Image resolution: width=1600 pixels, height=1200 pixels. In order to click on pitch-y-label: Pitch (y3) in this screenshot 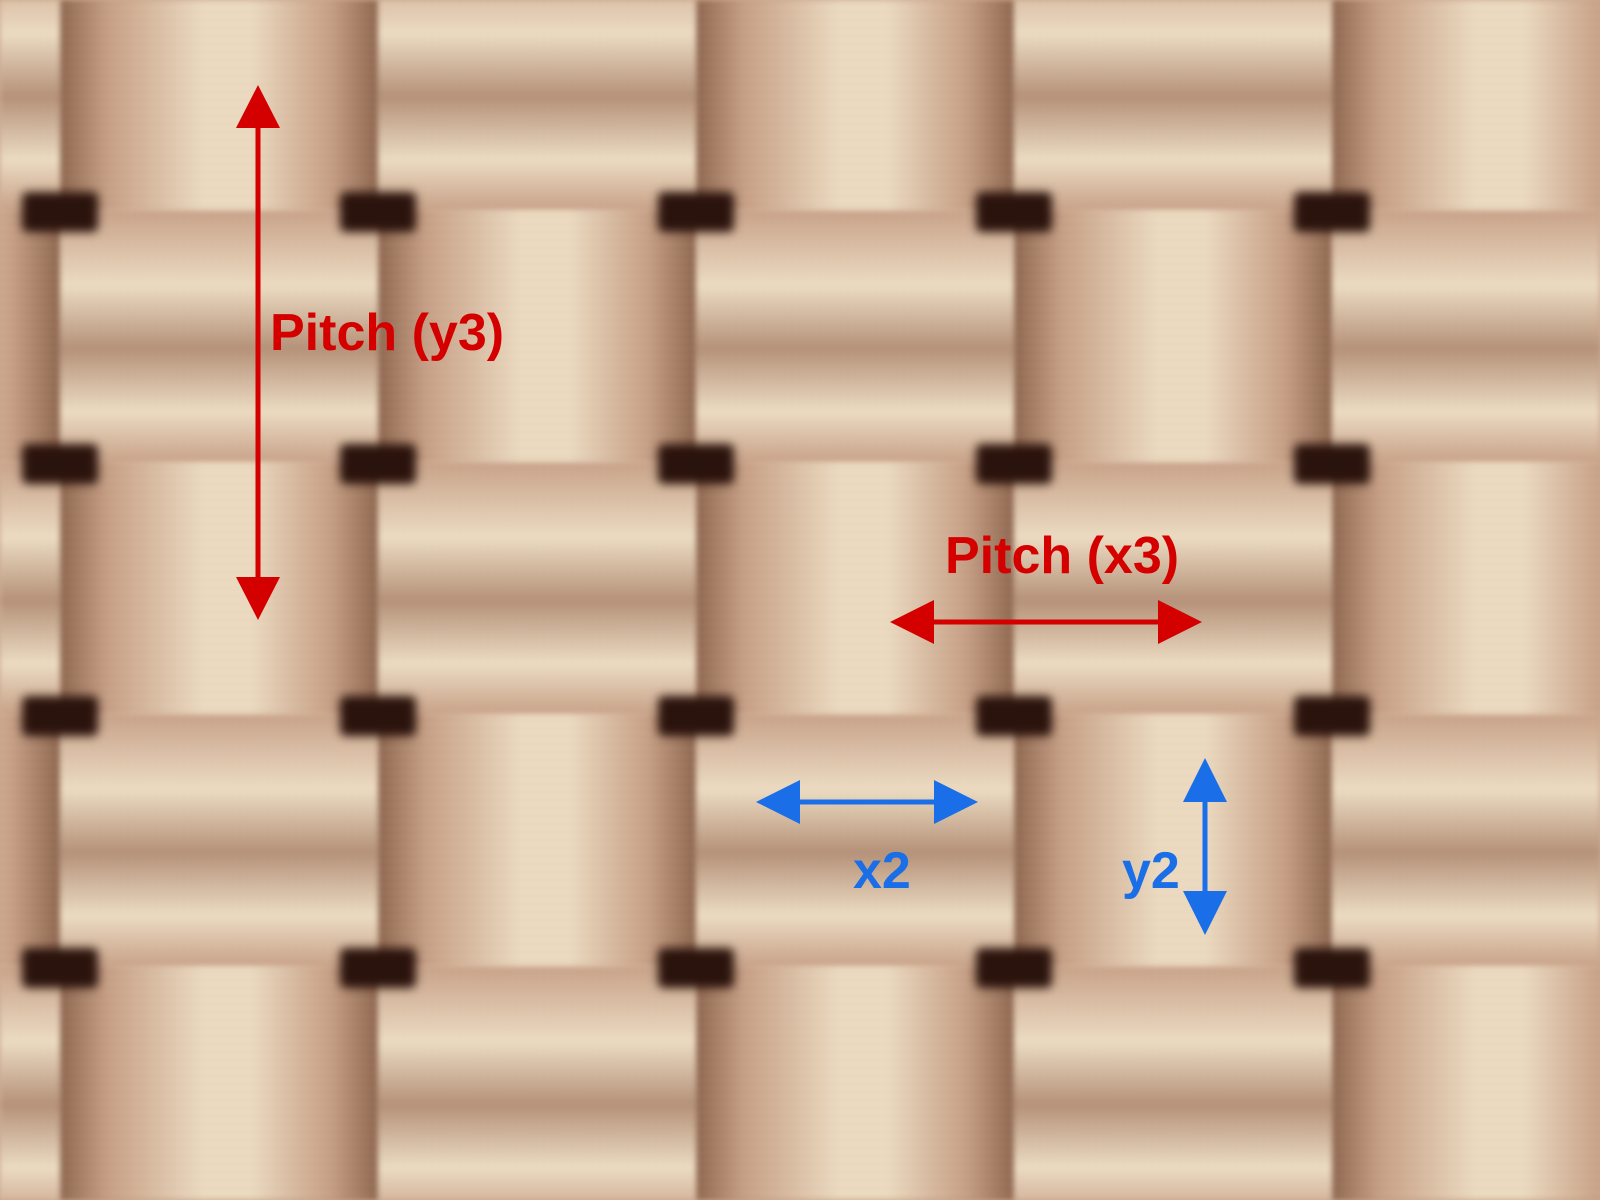, I will do `click(387, 333)`.